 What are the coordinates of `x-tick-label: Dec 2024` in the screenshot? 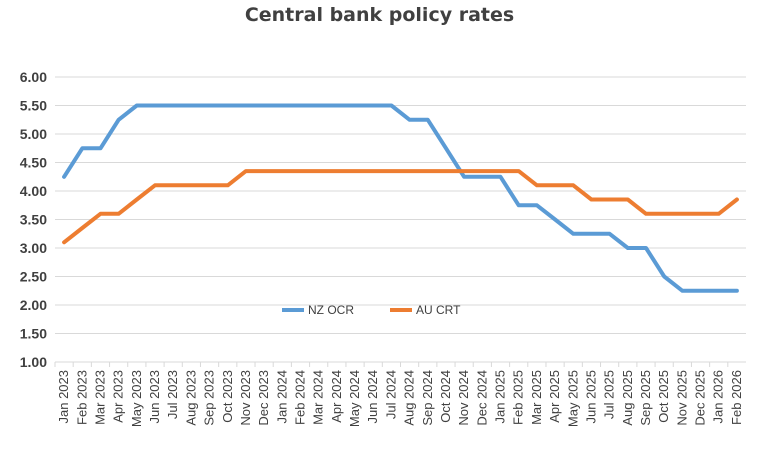 It's located at (481, 398).